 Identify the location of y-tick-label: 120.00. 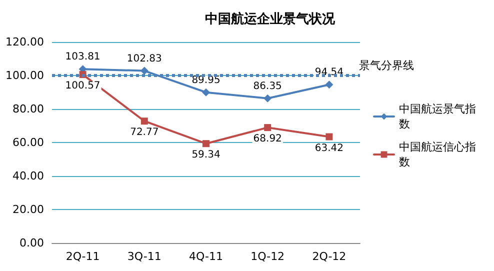
(25, 42).